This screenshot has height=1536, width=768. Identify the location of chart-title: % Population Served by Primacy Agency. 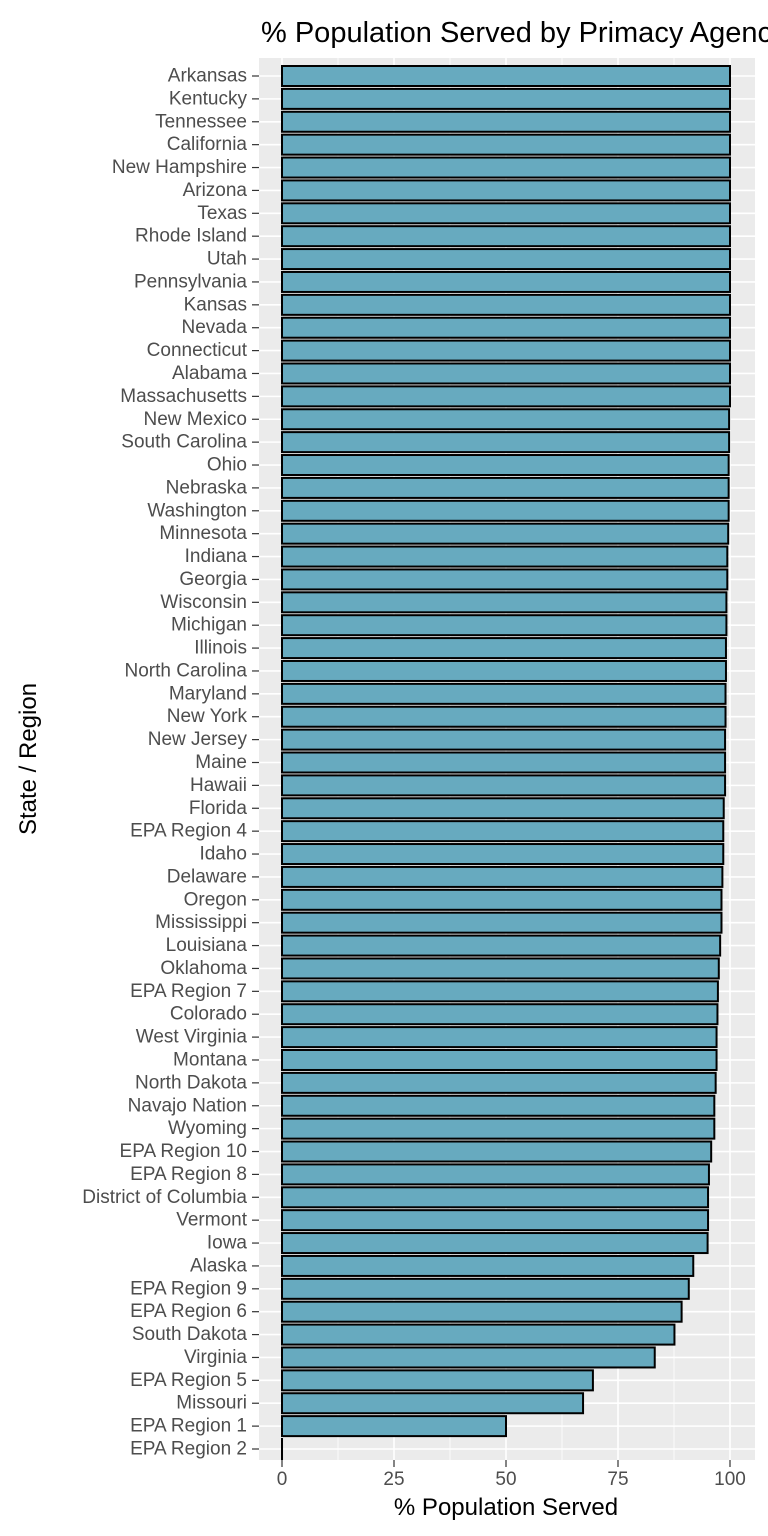
(514, 33).